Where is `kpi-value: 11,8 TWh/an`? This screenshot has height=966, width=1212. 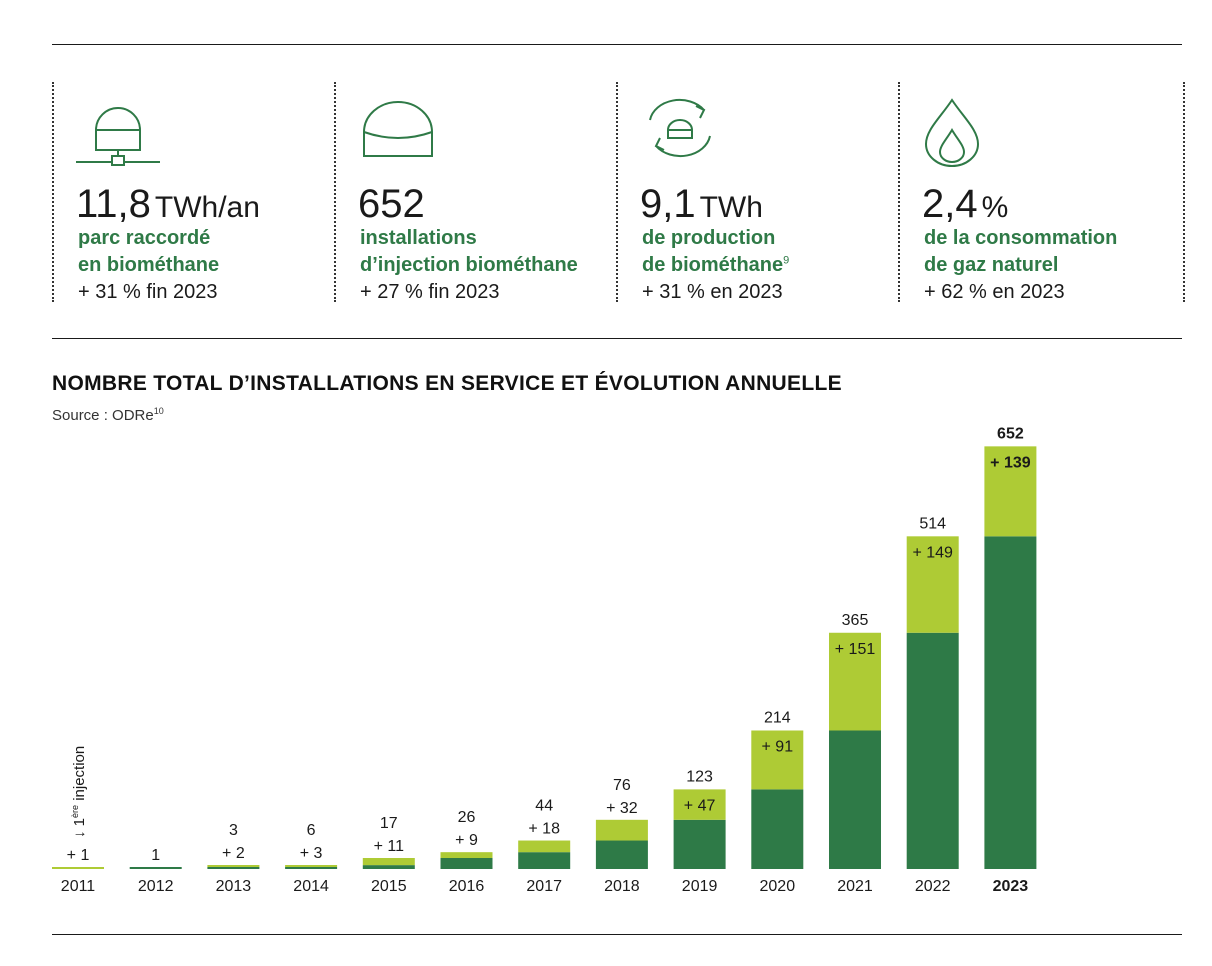
kpi-value: 11,8 TWh/an is located at coordinates (168, 204).